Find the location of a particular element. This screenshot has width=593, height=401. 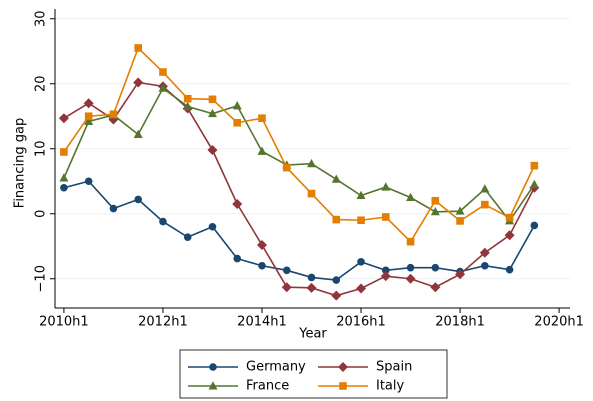

legend-label: Germany is located at coordinates (276, 367).